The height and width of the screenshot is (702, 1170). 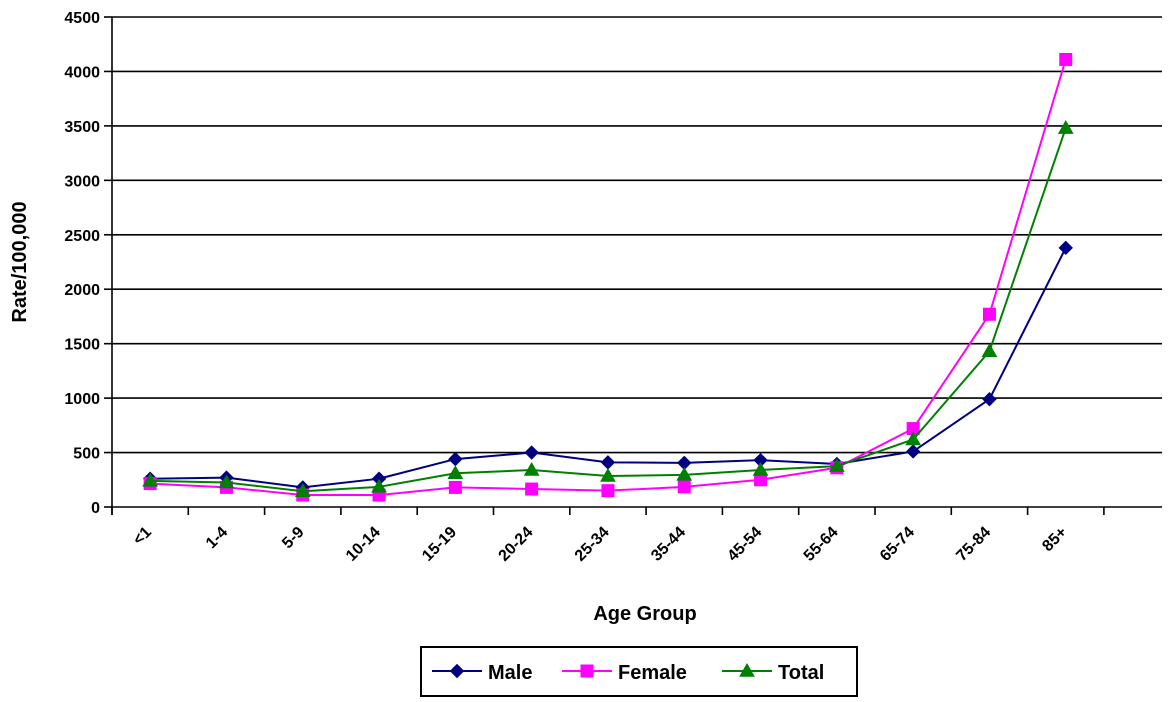 What do you see at coordinates (82, 399) in the screenshot?
I see `y-tick-label: 1000` at bounding box center [82, 399].